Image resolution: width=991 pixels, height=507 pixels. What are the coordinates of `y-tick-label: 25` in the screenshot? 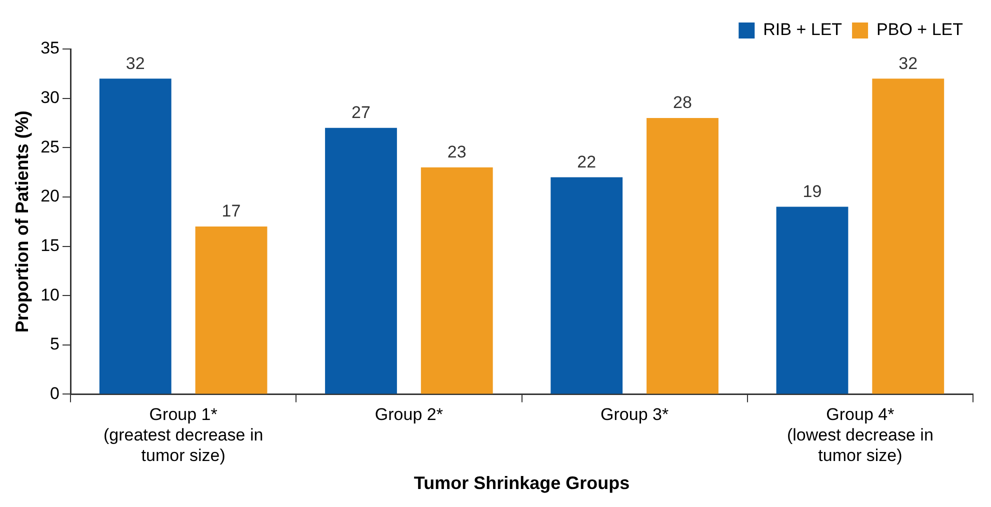 It's located at (50, 146).